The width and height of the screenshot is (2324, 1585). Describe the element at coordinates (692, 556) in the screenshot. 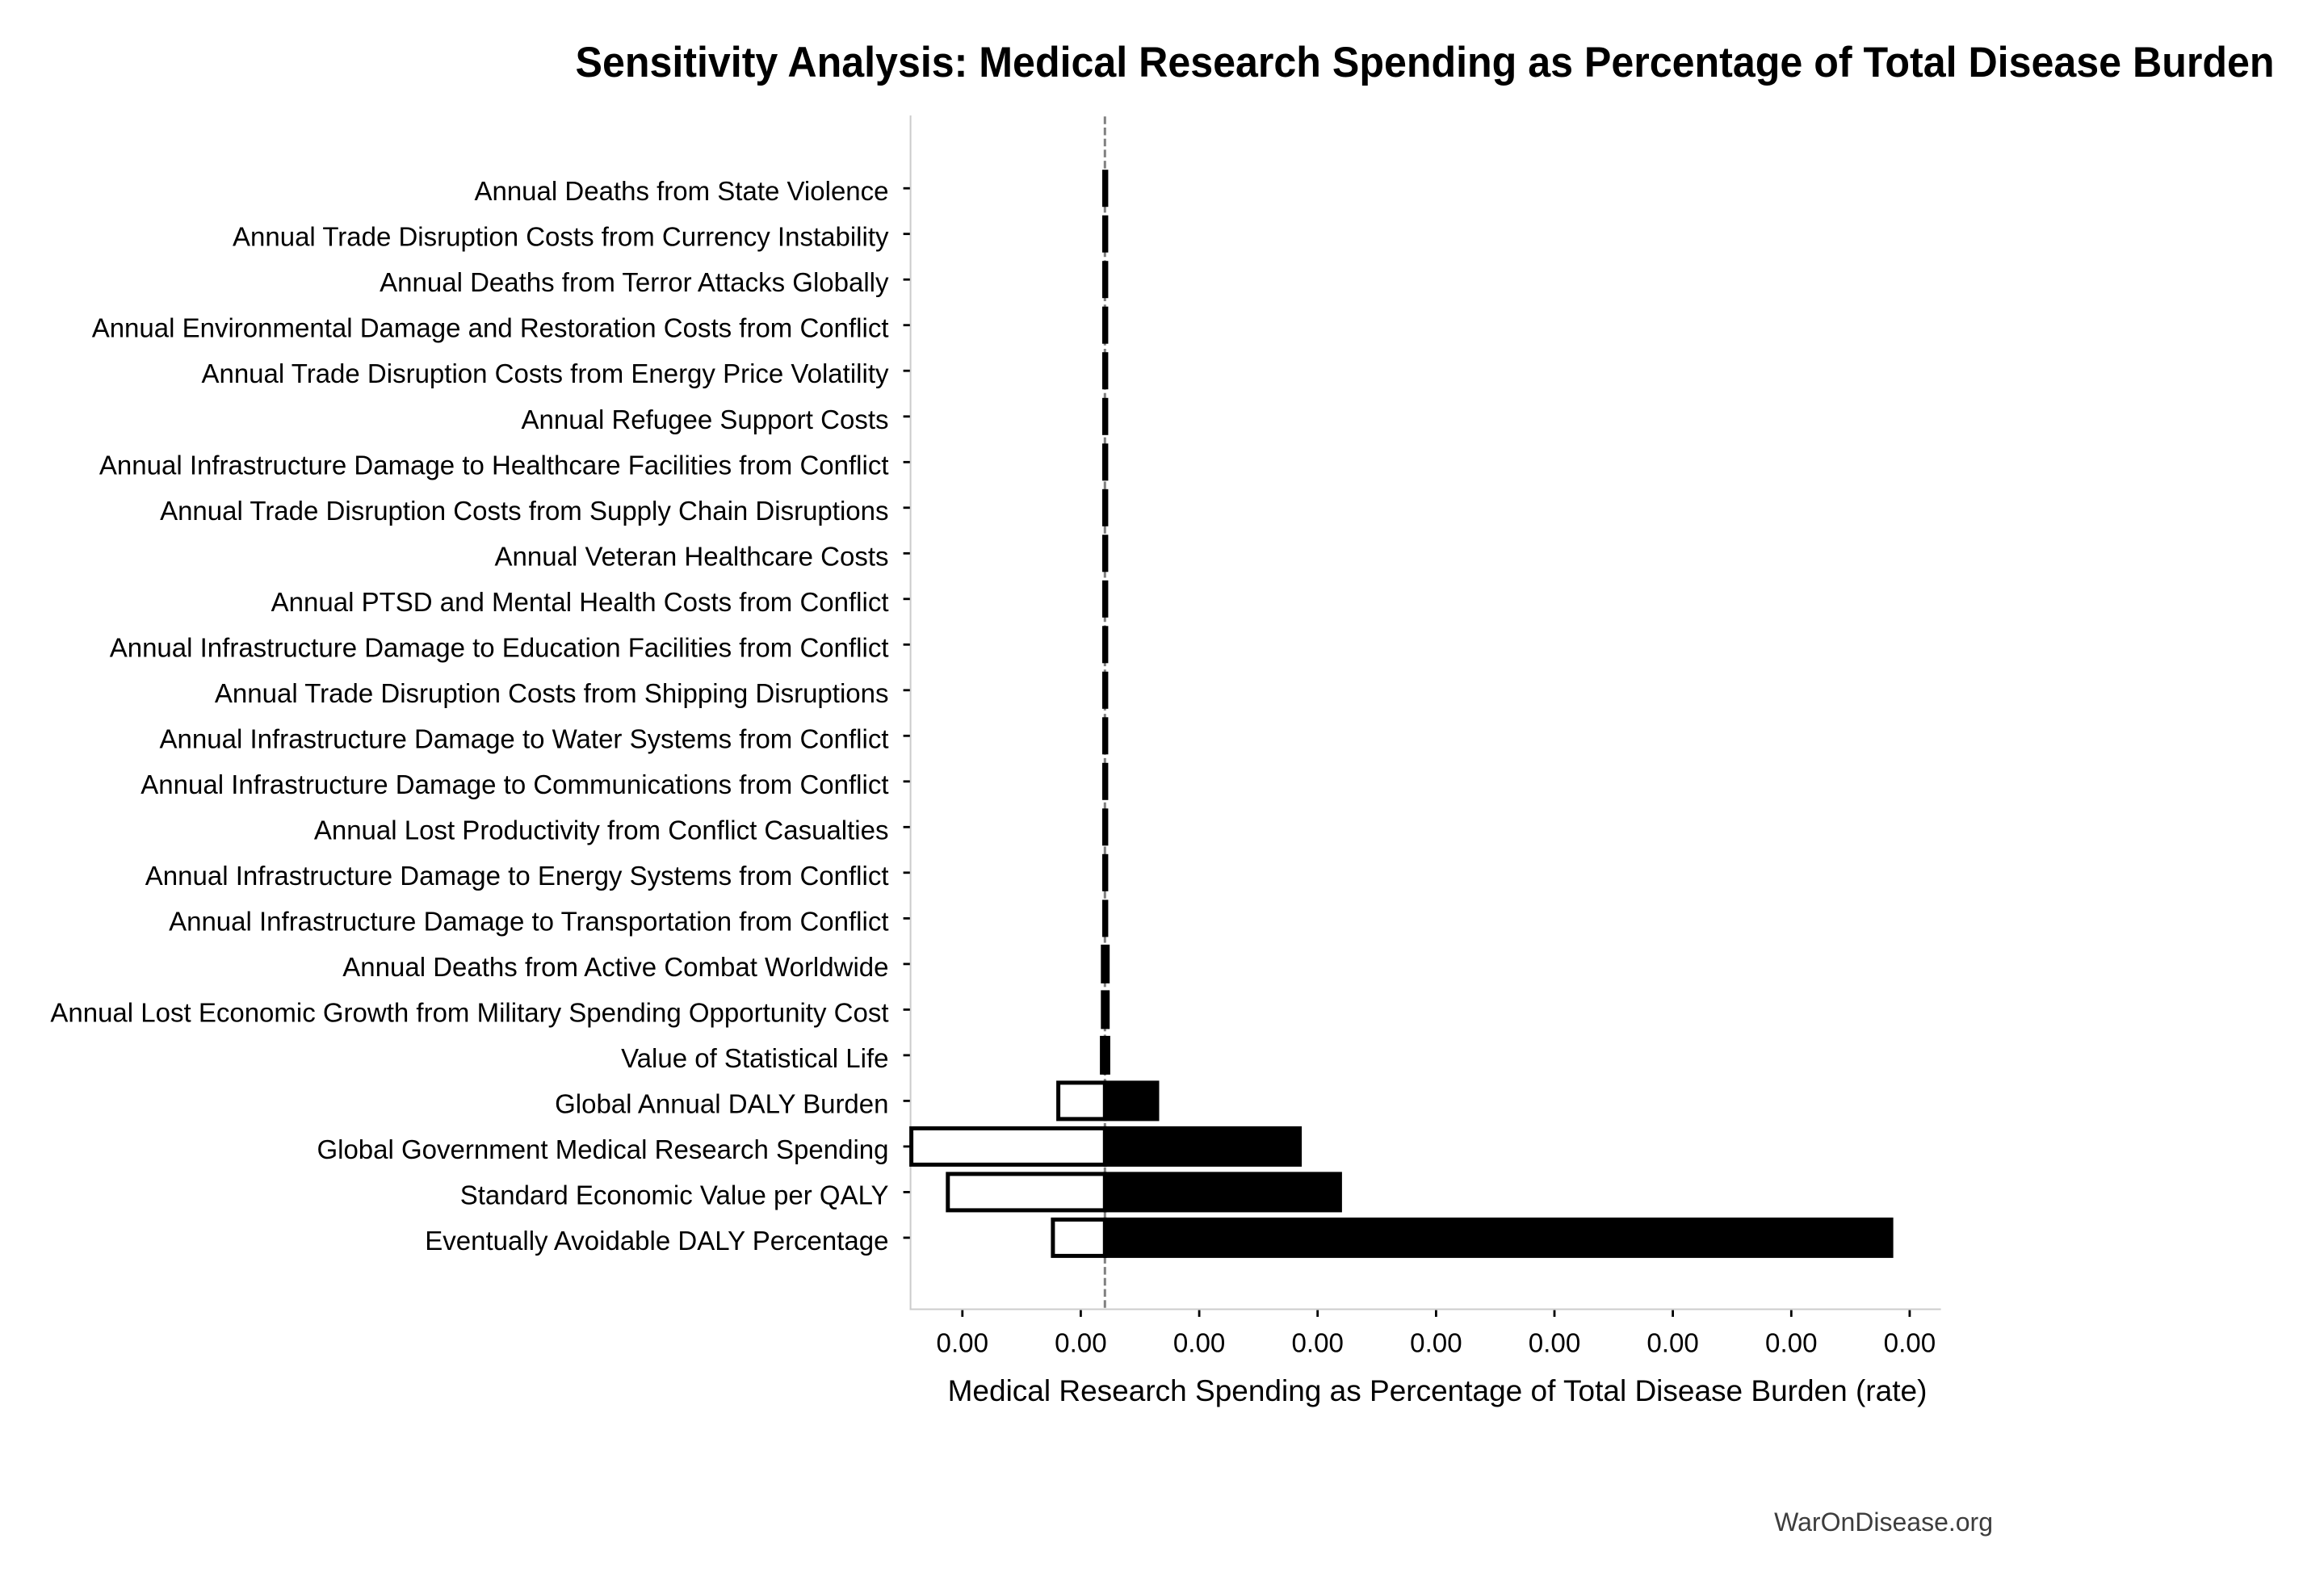

I see `svg-text:Annual Veteran Healthcare Cost: Annual Veteran Healthcare Costs` at that location.